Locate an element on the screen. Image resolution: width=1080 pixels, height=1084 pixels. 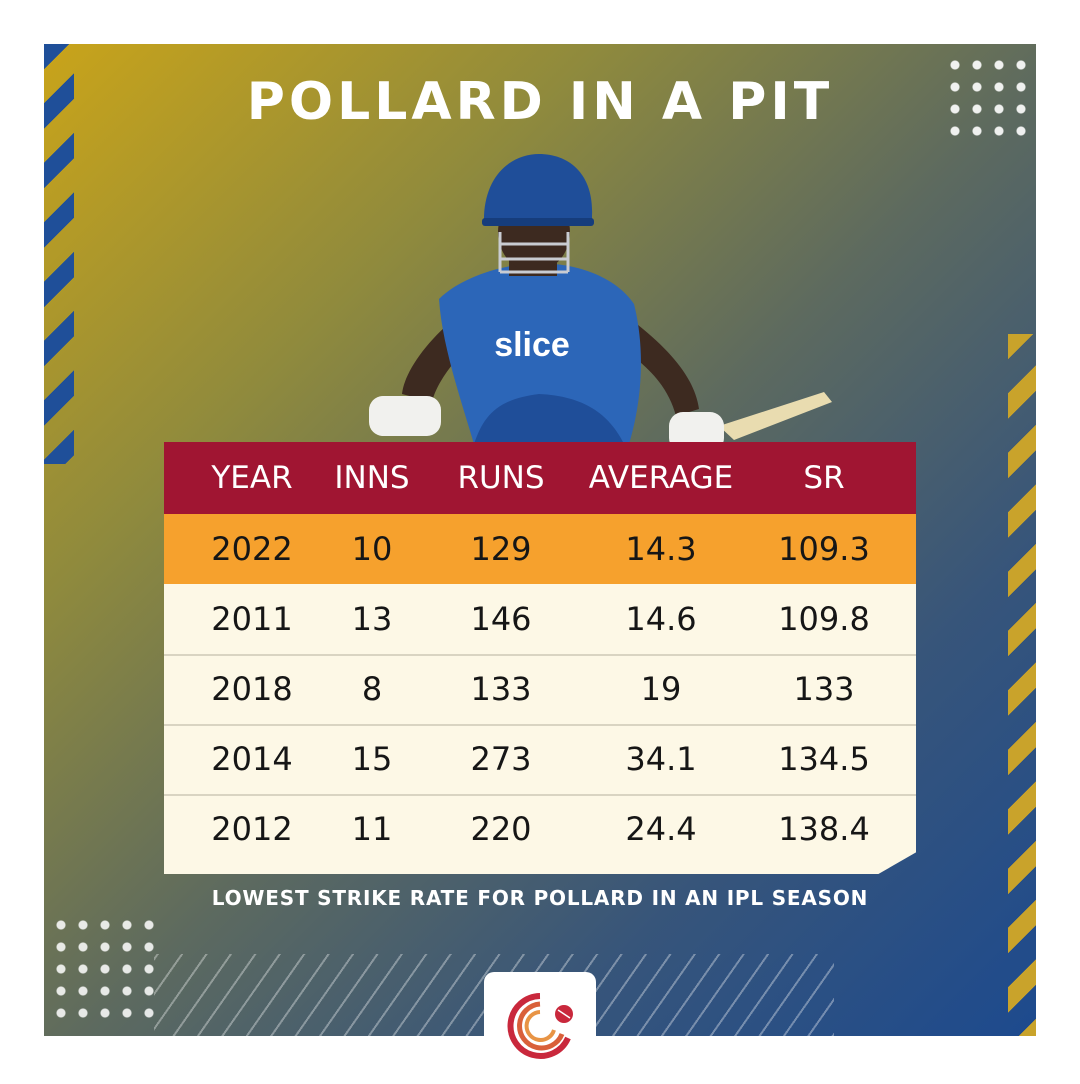
page-title: POLLARD IN A PIT is located at coordinates (540, 102).